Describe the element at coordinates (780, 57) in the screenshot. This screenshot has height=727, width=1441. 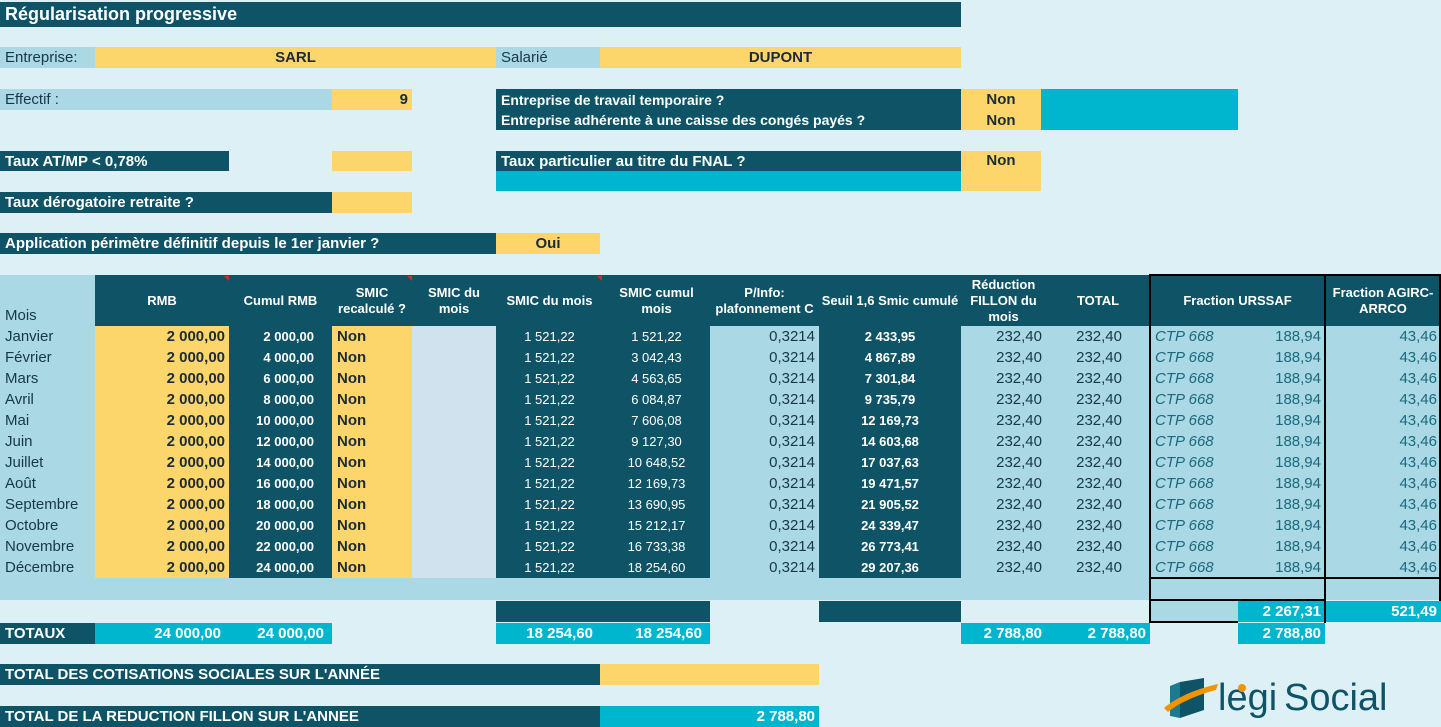
I see `salarie-field: DUPONT` at that location.